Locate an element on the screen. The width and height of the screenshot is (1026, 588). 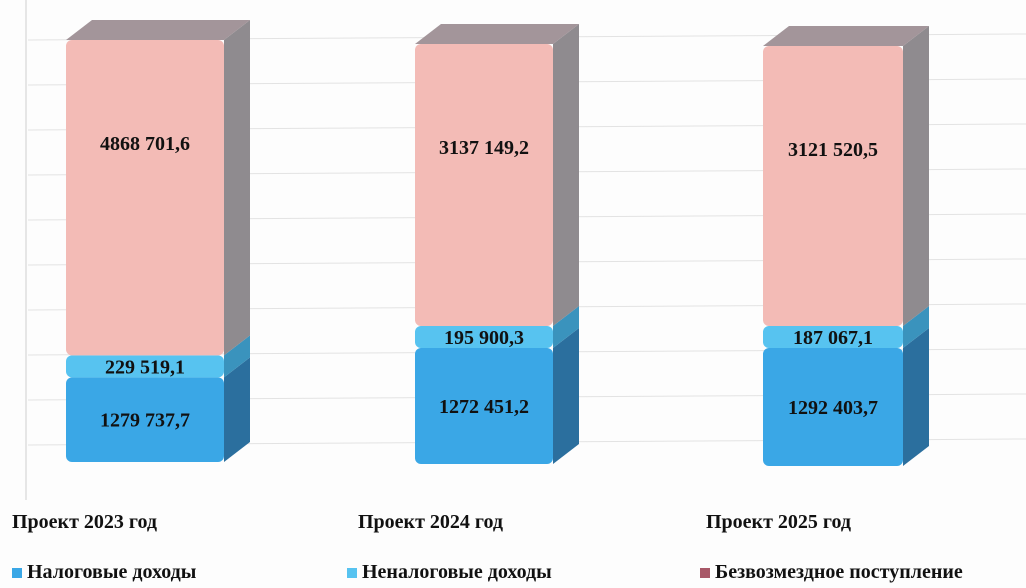
legend-label-nontax: Неналоговые доходы is located at coordinates (457, 572).